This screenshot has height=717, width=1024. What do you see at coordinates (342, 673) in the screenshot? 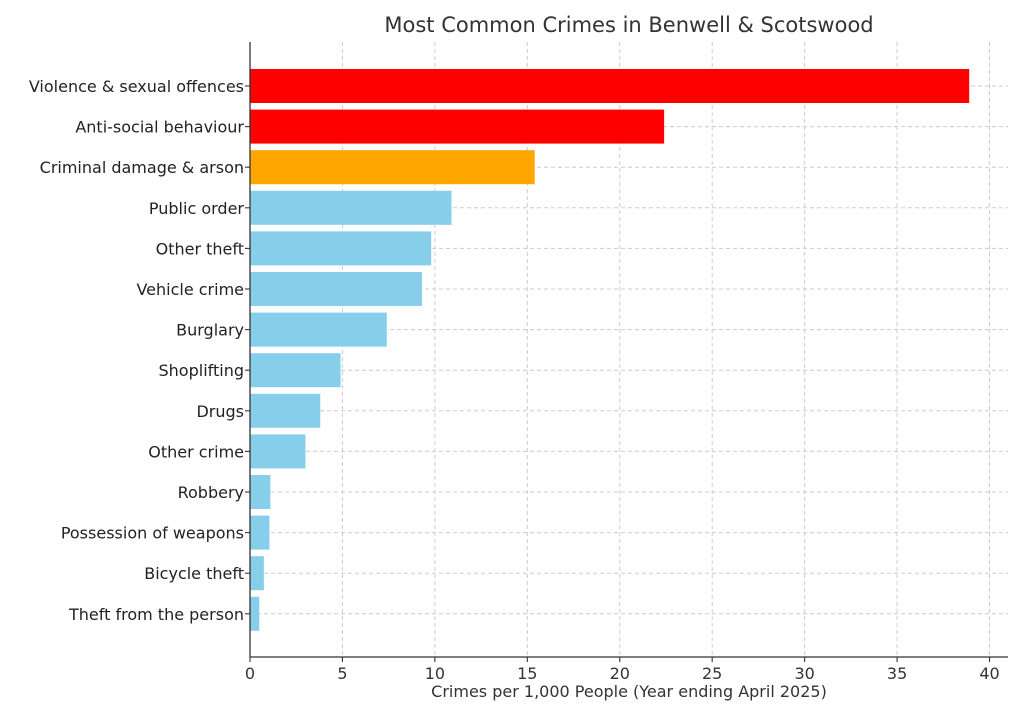
I see `x-tick-label: 5` at bounding box center [342, 673].